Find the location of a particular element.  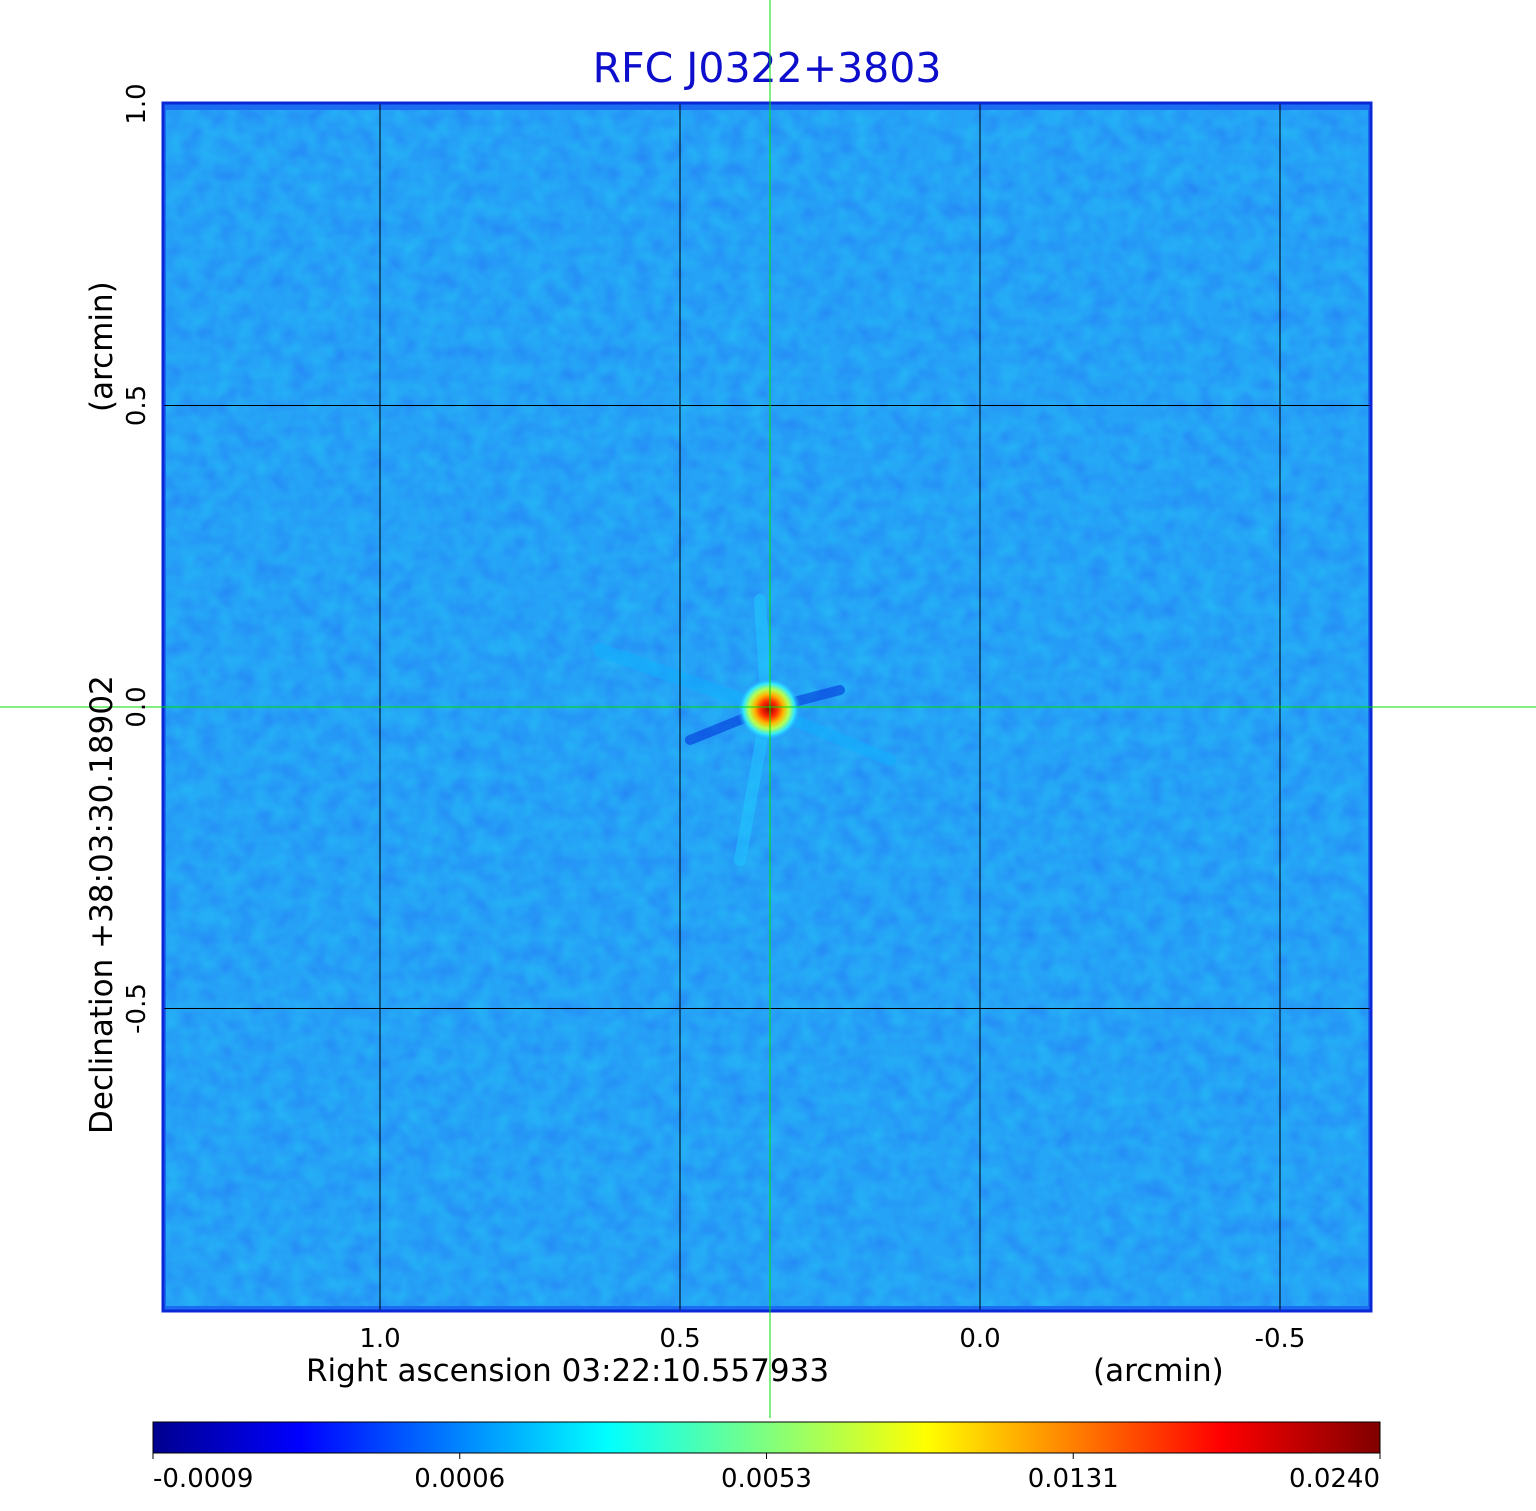

x-axis-label: Right ascension 03:22:10.557933 is located at coordinates (567, 1371).